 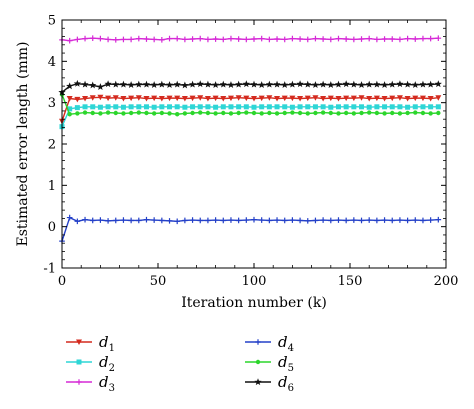 What do you see at coordinates (250, 116) in the screenshot?
I see `series-line-d2` at bounding box center [250, 116].